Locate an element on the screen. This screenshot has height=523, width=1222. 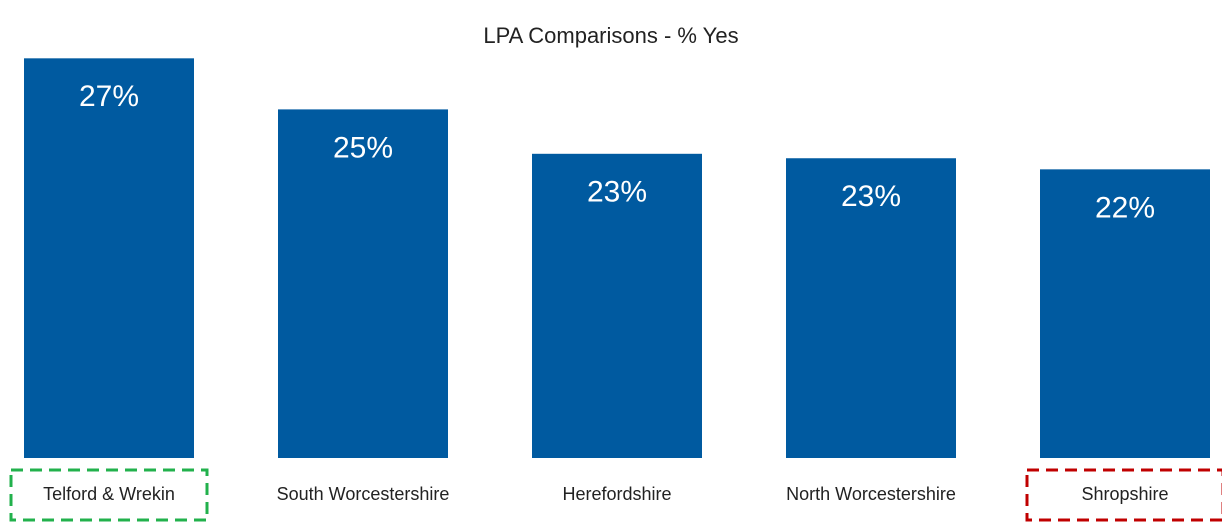
value-label: 27% is located at coordinates (109, 96).